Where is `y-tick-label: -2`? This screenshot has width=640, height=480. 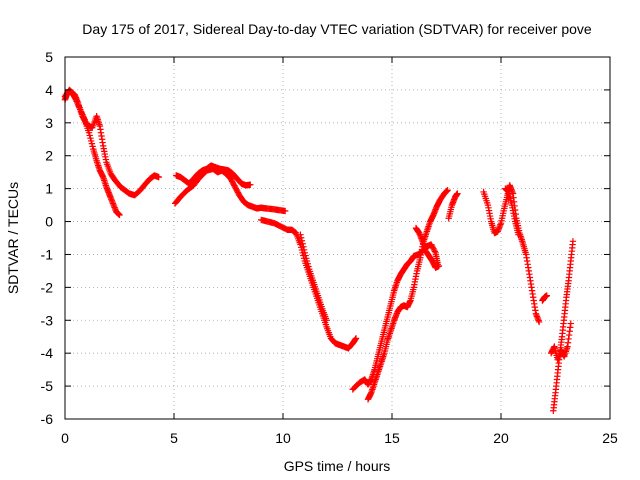
y-tick-label: -2 is located at coordinates (47, 287).